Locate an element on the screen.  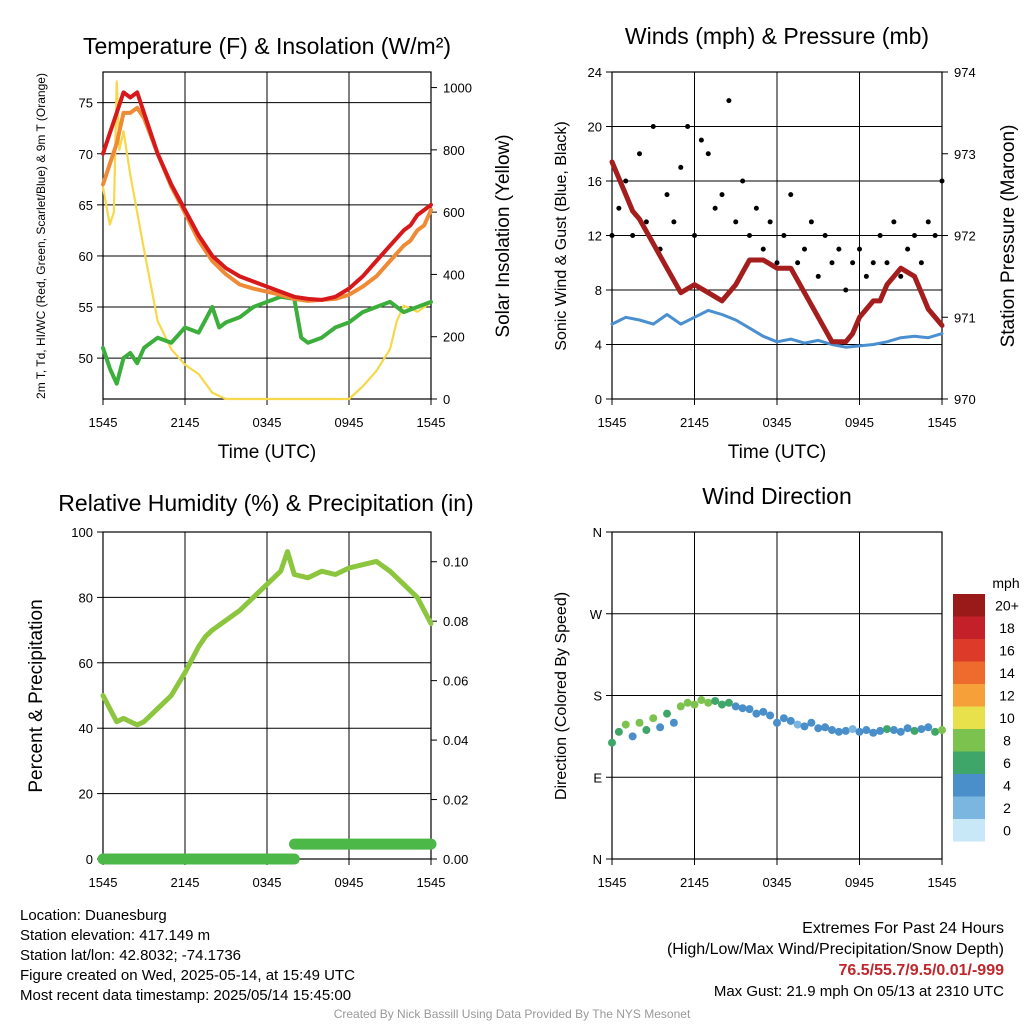
y-tick-label: 100 is located at coordinates (82, 532).